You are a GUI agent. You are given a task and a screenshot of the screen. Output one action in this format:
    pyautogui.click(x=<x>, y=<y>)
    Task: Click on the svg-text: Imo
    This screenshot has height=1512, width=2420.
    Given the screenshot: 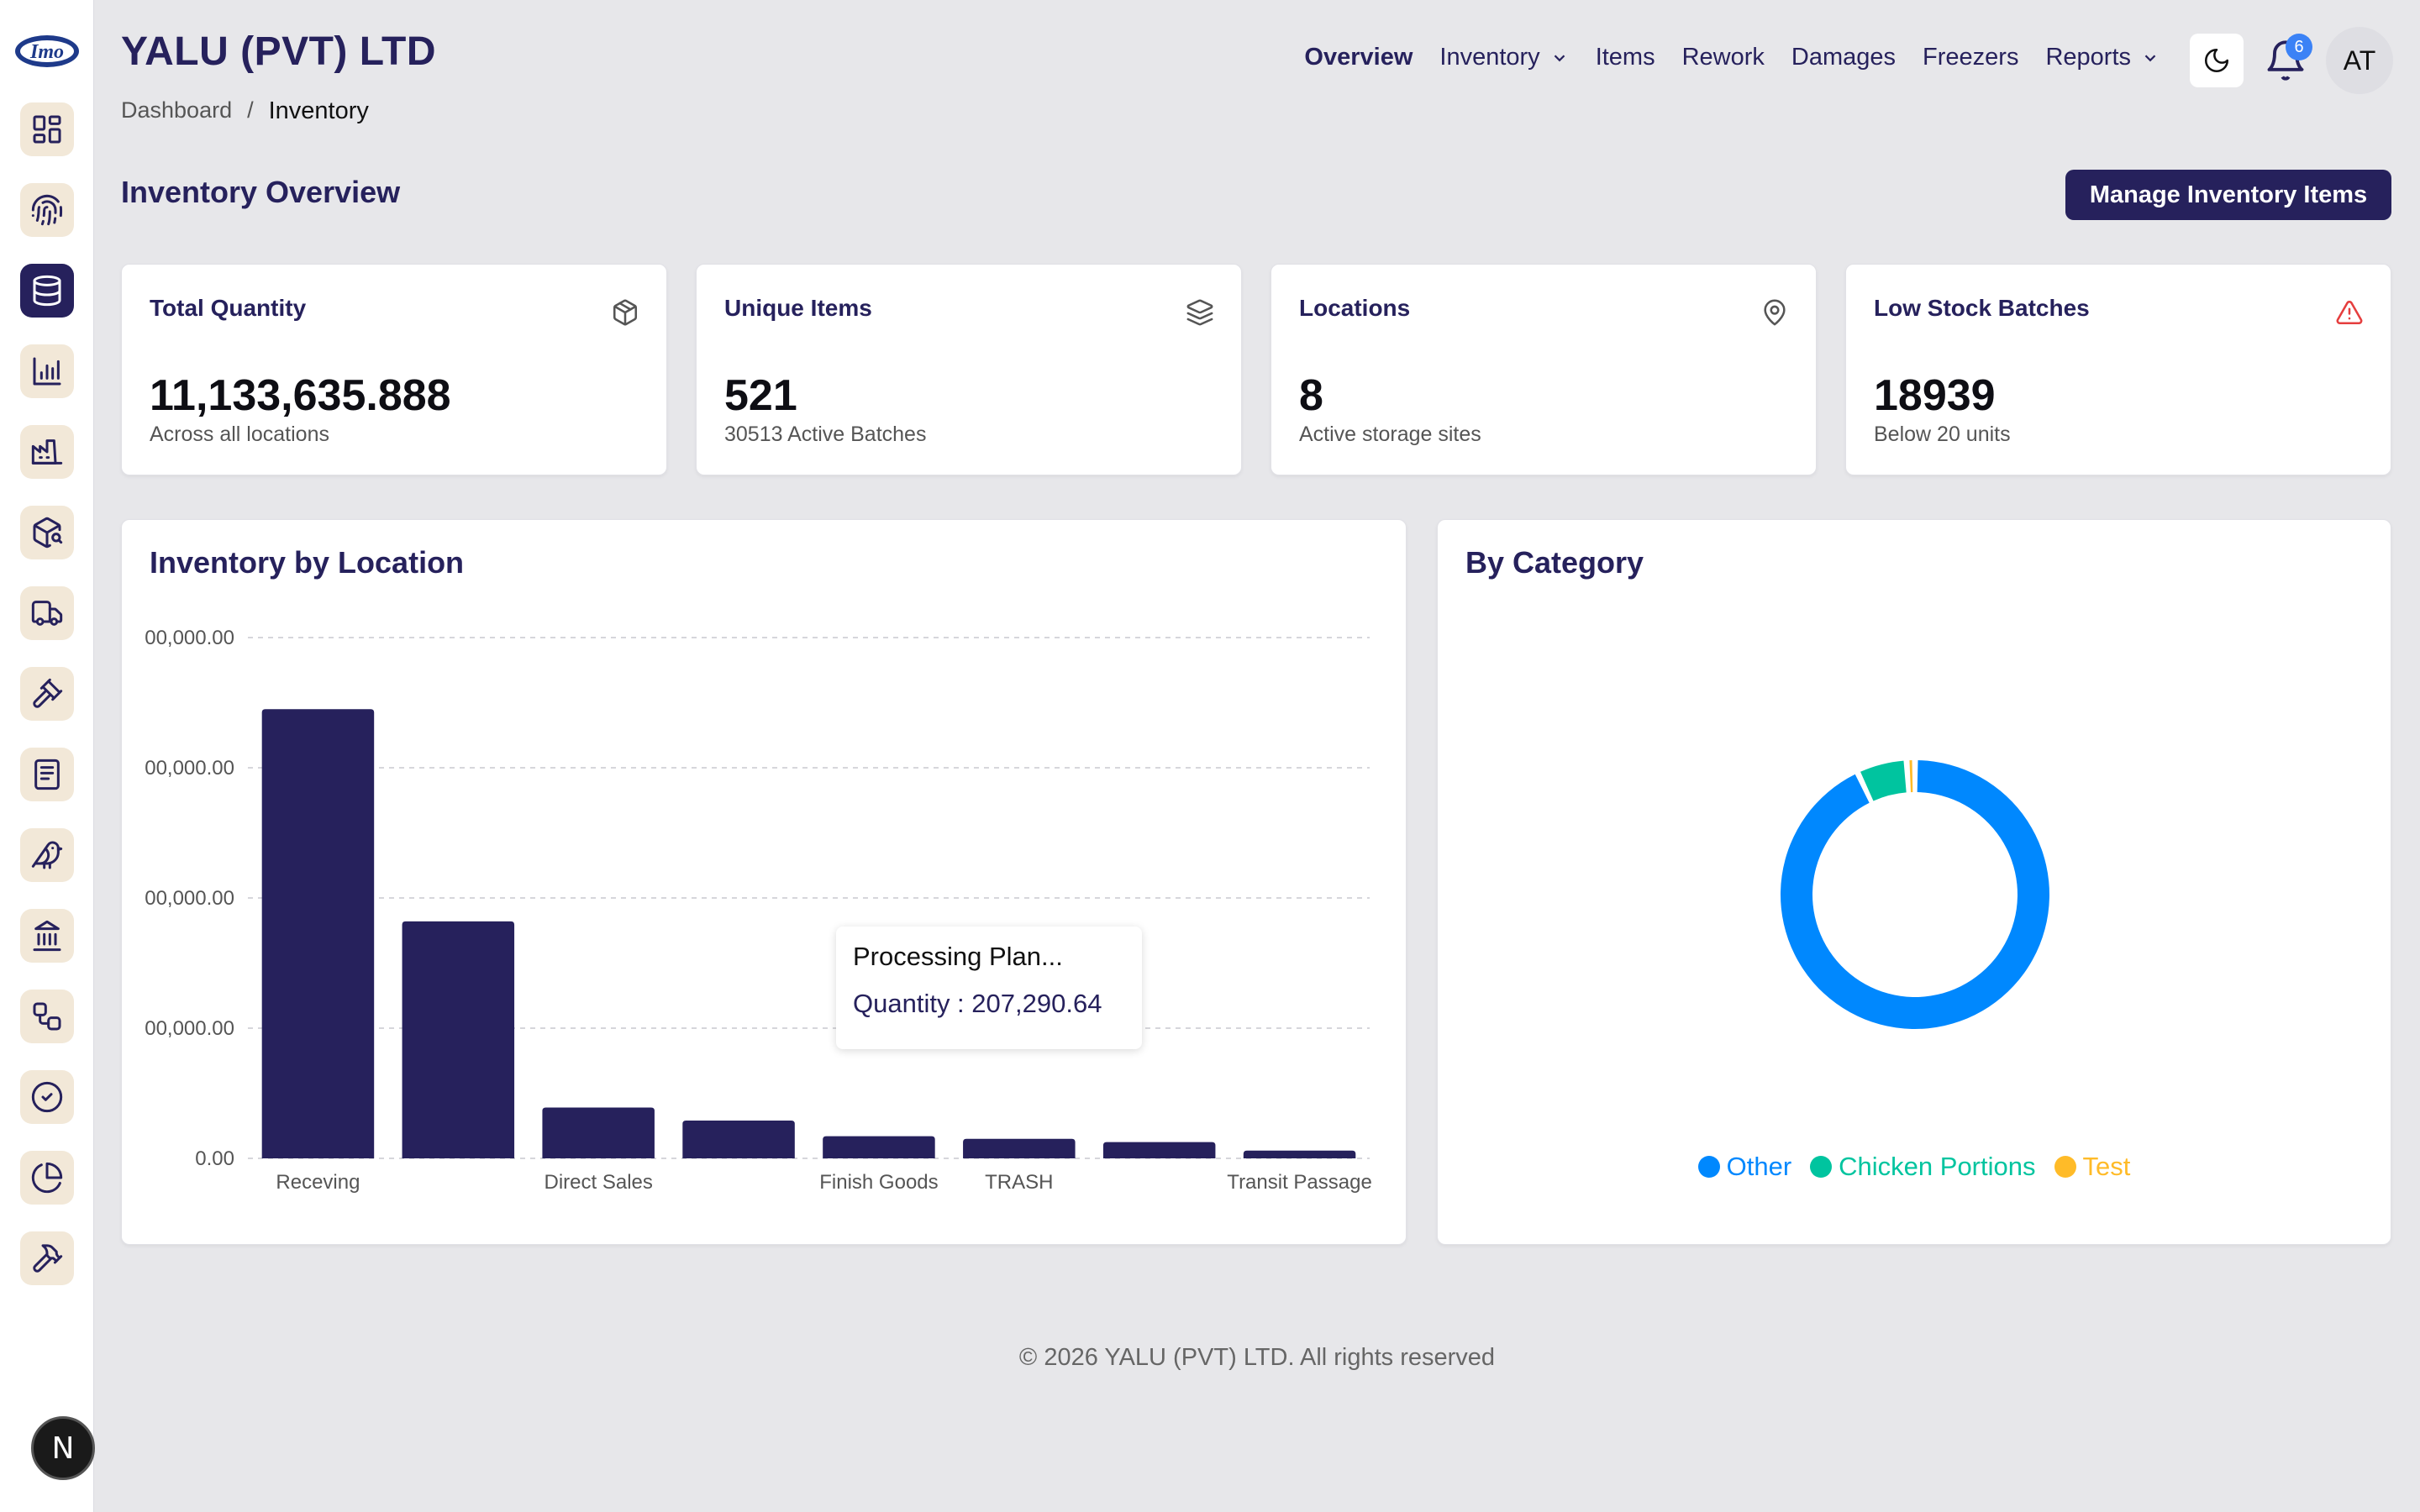 What is the action you would take?
    pyautogui.click(x=46, y=52)
    